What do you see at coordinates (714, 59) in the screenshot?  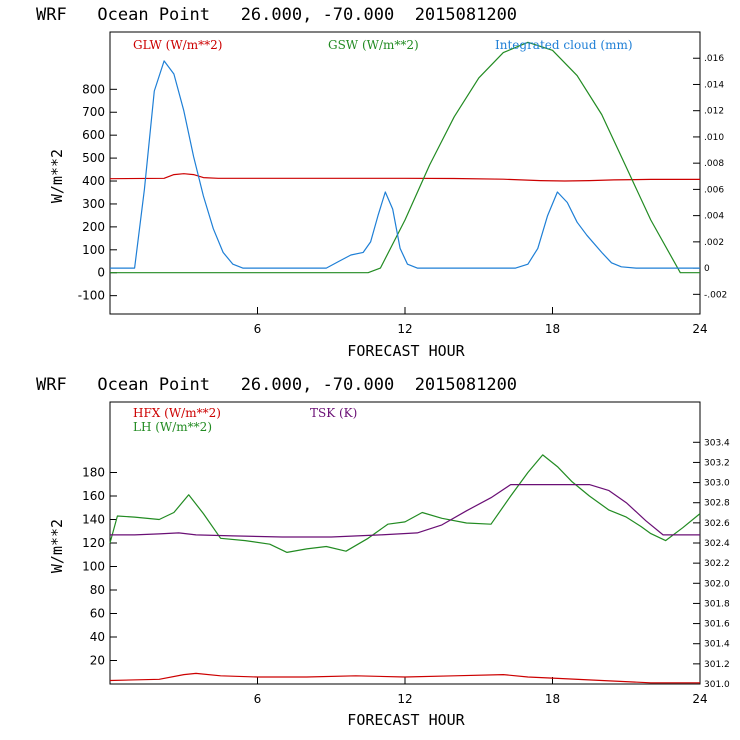 I see `chart1-y2-tick-label: .016` at bounding box center [714, 59].